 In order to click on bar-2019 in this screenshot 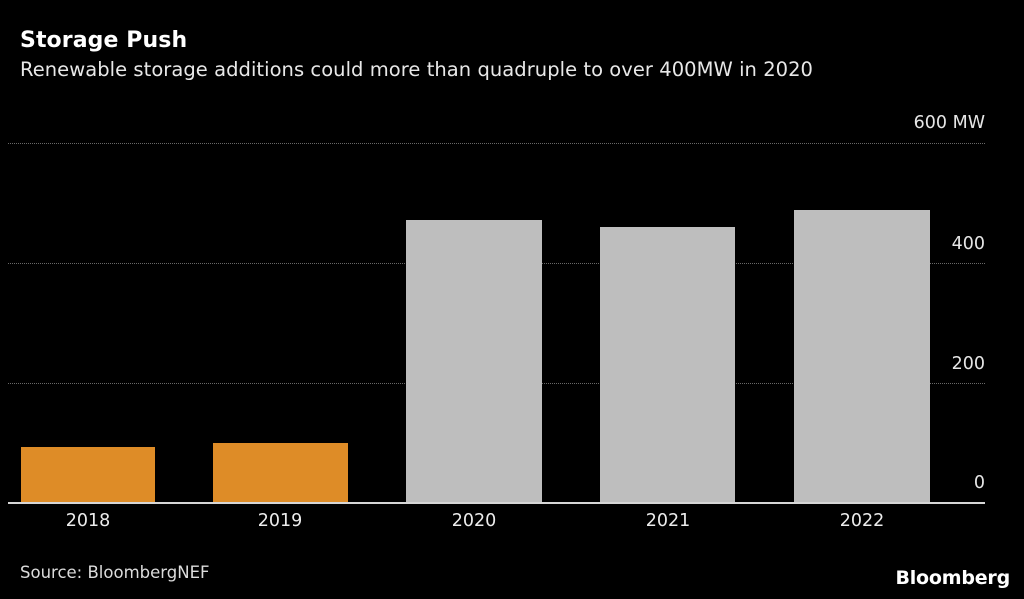, I will do `click(280, 473)`.